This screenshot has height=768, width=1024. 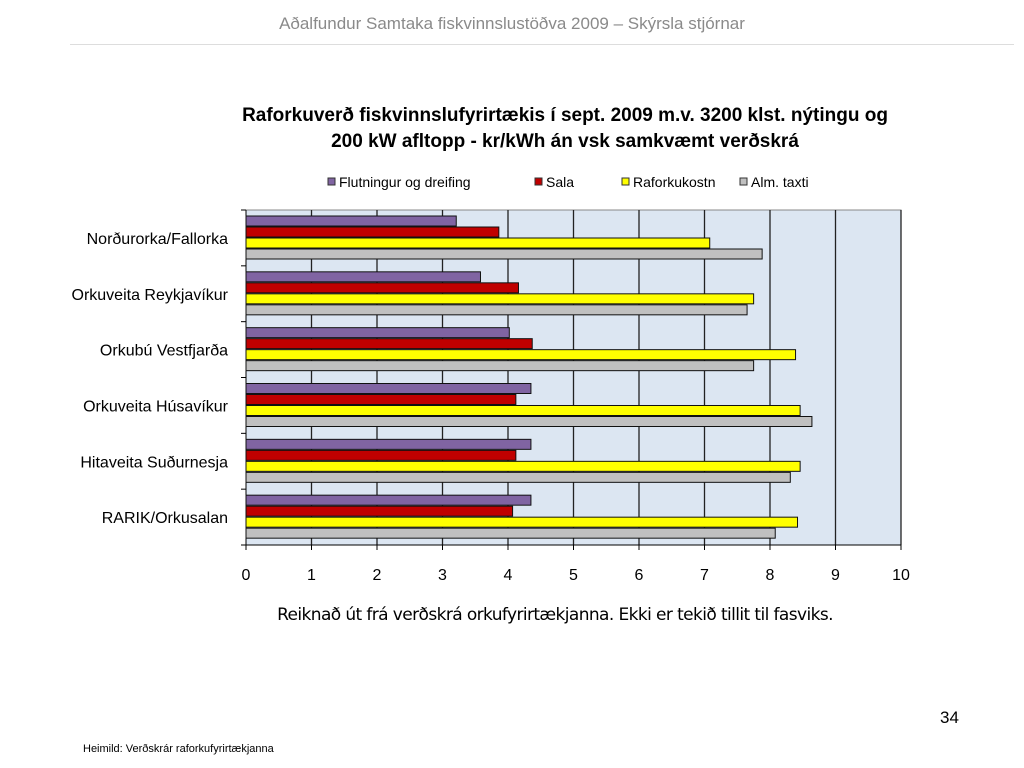 What do you see at coordinates (150, 295) in the screenshot?
I see `category-label: Orkuveita Reykjavíkur` at bounding box center [150, 295].